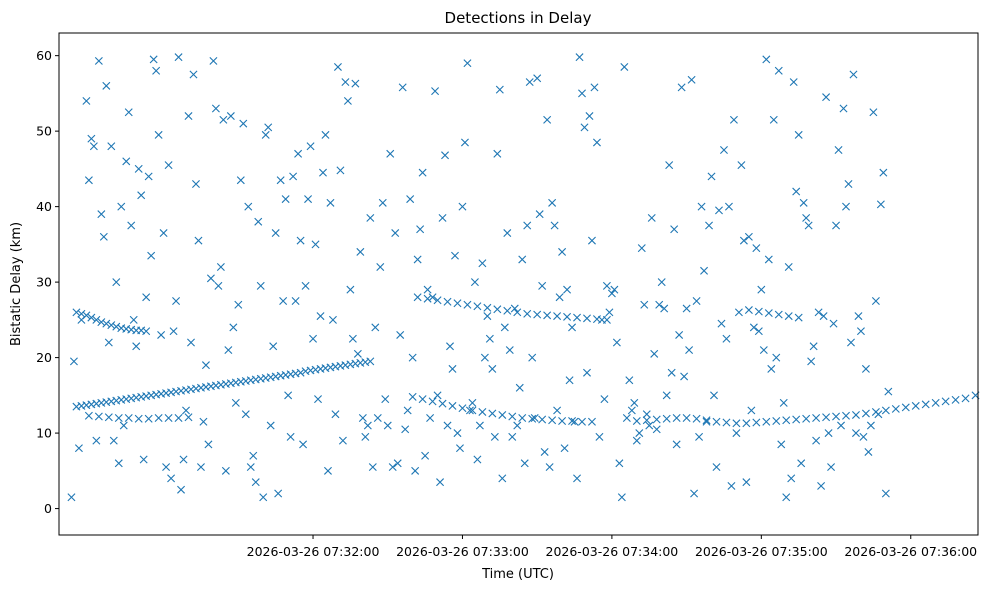  I want to click on chart-title: Detections in Delay, so click(518, 18).